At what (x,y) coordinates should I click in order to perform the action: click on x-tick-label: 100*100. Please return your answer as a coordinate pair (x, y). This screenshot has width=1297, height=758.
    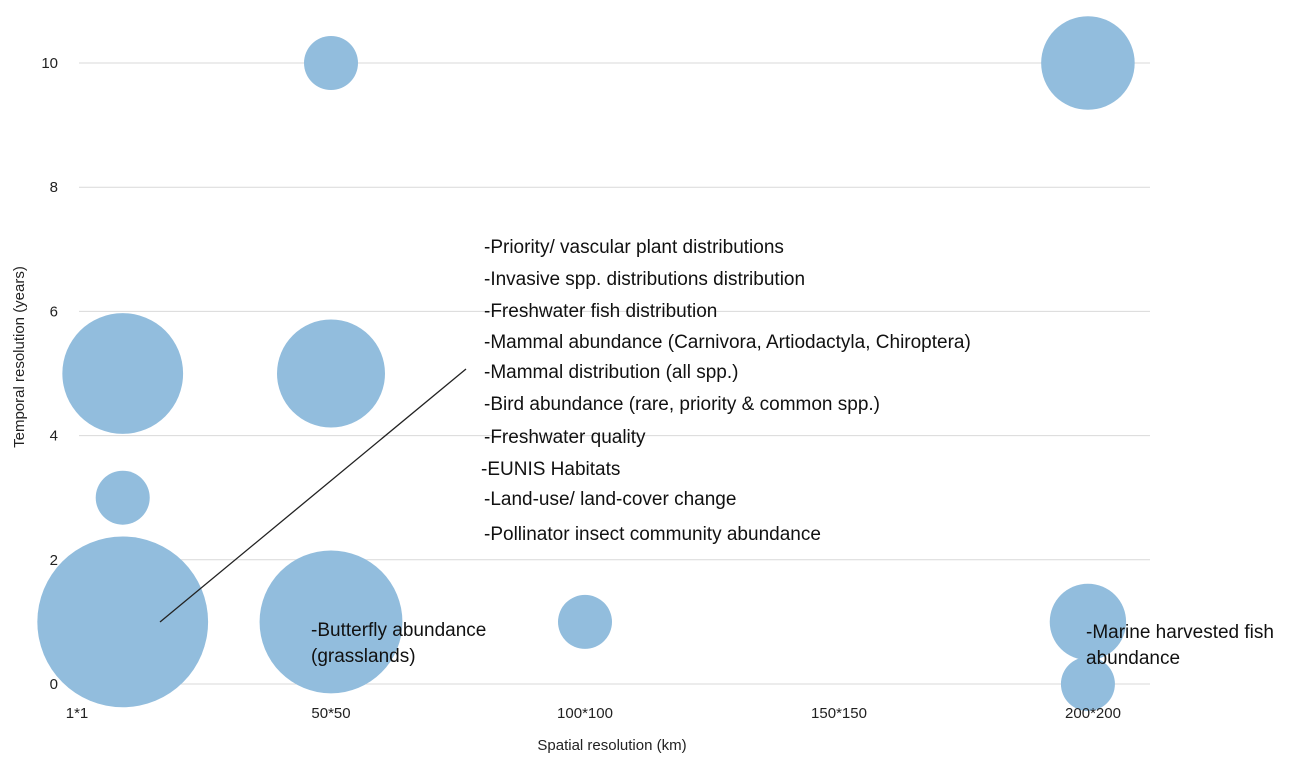
    Looking at the image, I should click on (585, 713).